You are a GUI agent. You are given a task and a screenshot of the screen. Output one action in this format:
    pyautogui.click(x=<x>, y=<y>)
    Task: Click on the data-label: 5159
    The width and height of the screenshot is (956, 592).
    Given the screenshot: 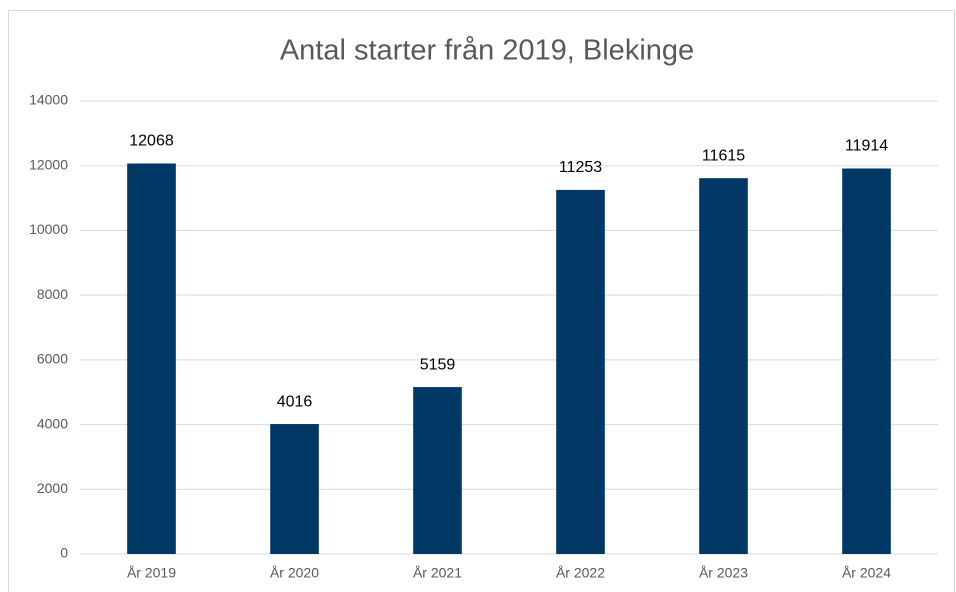 What is the action you would take?
    pyautogui.click(x=438, y=364)
    